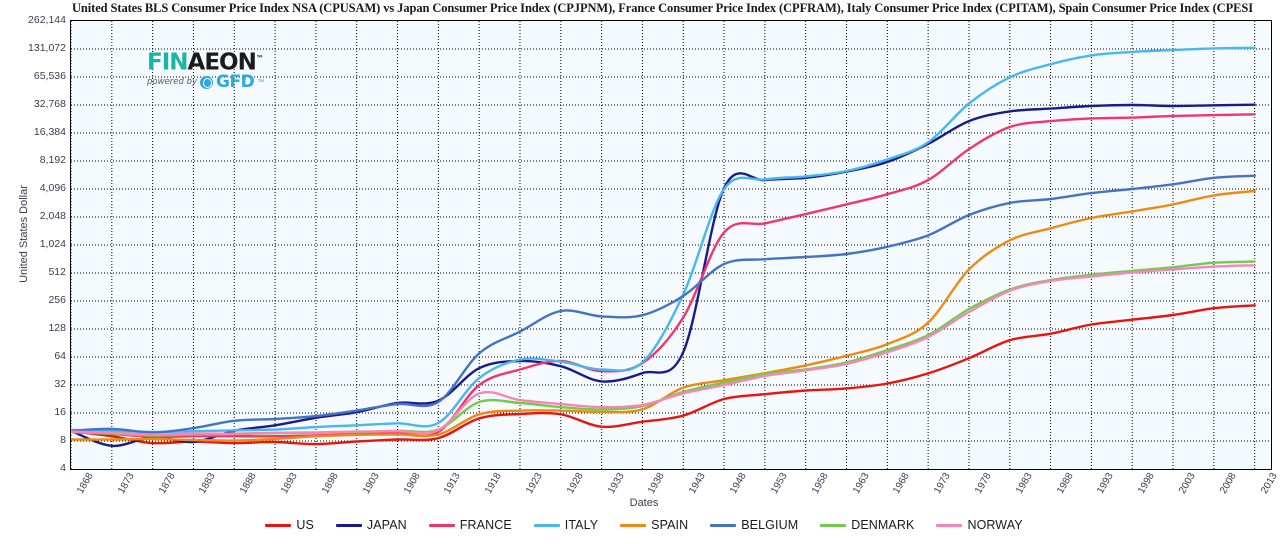 The width and height of the screenshot is (1288, 544). Describe the element at coordinates (52, 188) in the screenshot. I see `y-axis-tick: 4,096` at that location.